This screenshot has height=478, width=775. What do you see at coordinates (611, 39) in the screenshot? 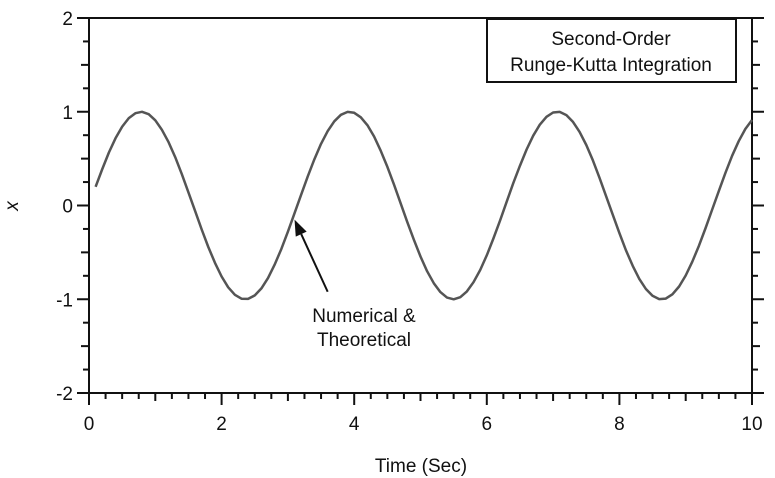
I see `legend-line-1: Second-Order` at bounding box center [611, 39].